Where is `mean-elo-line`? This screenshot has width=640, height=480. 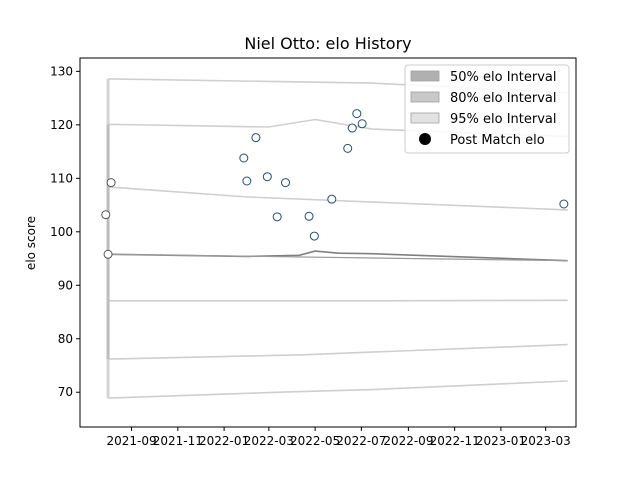 mean-elo-line is located at coordinates (338, 256).